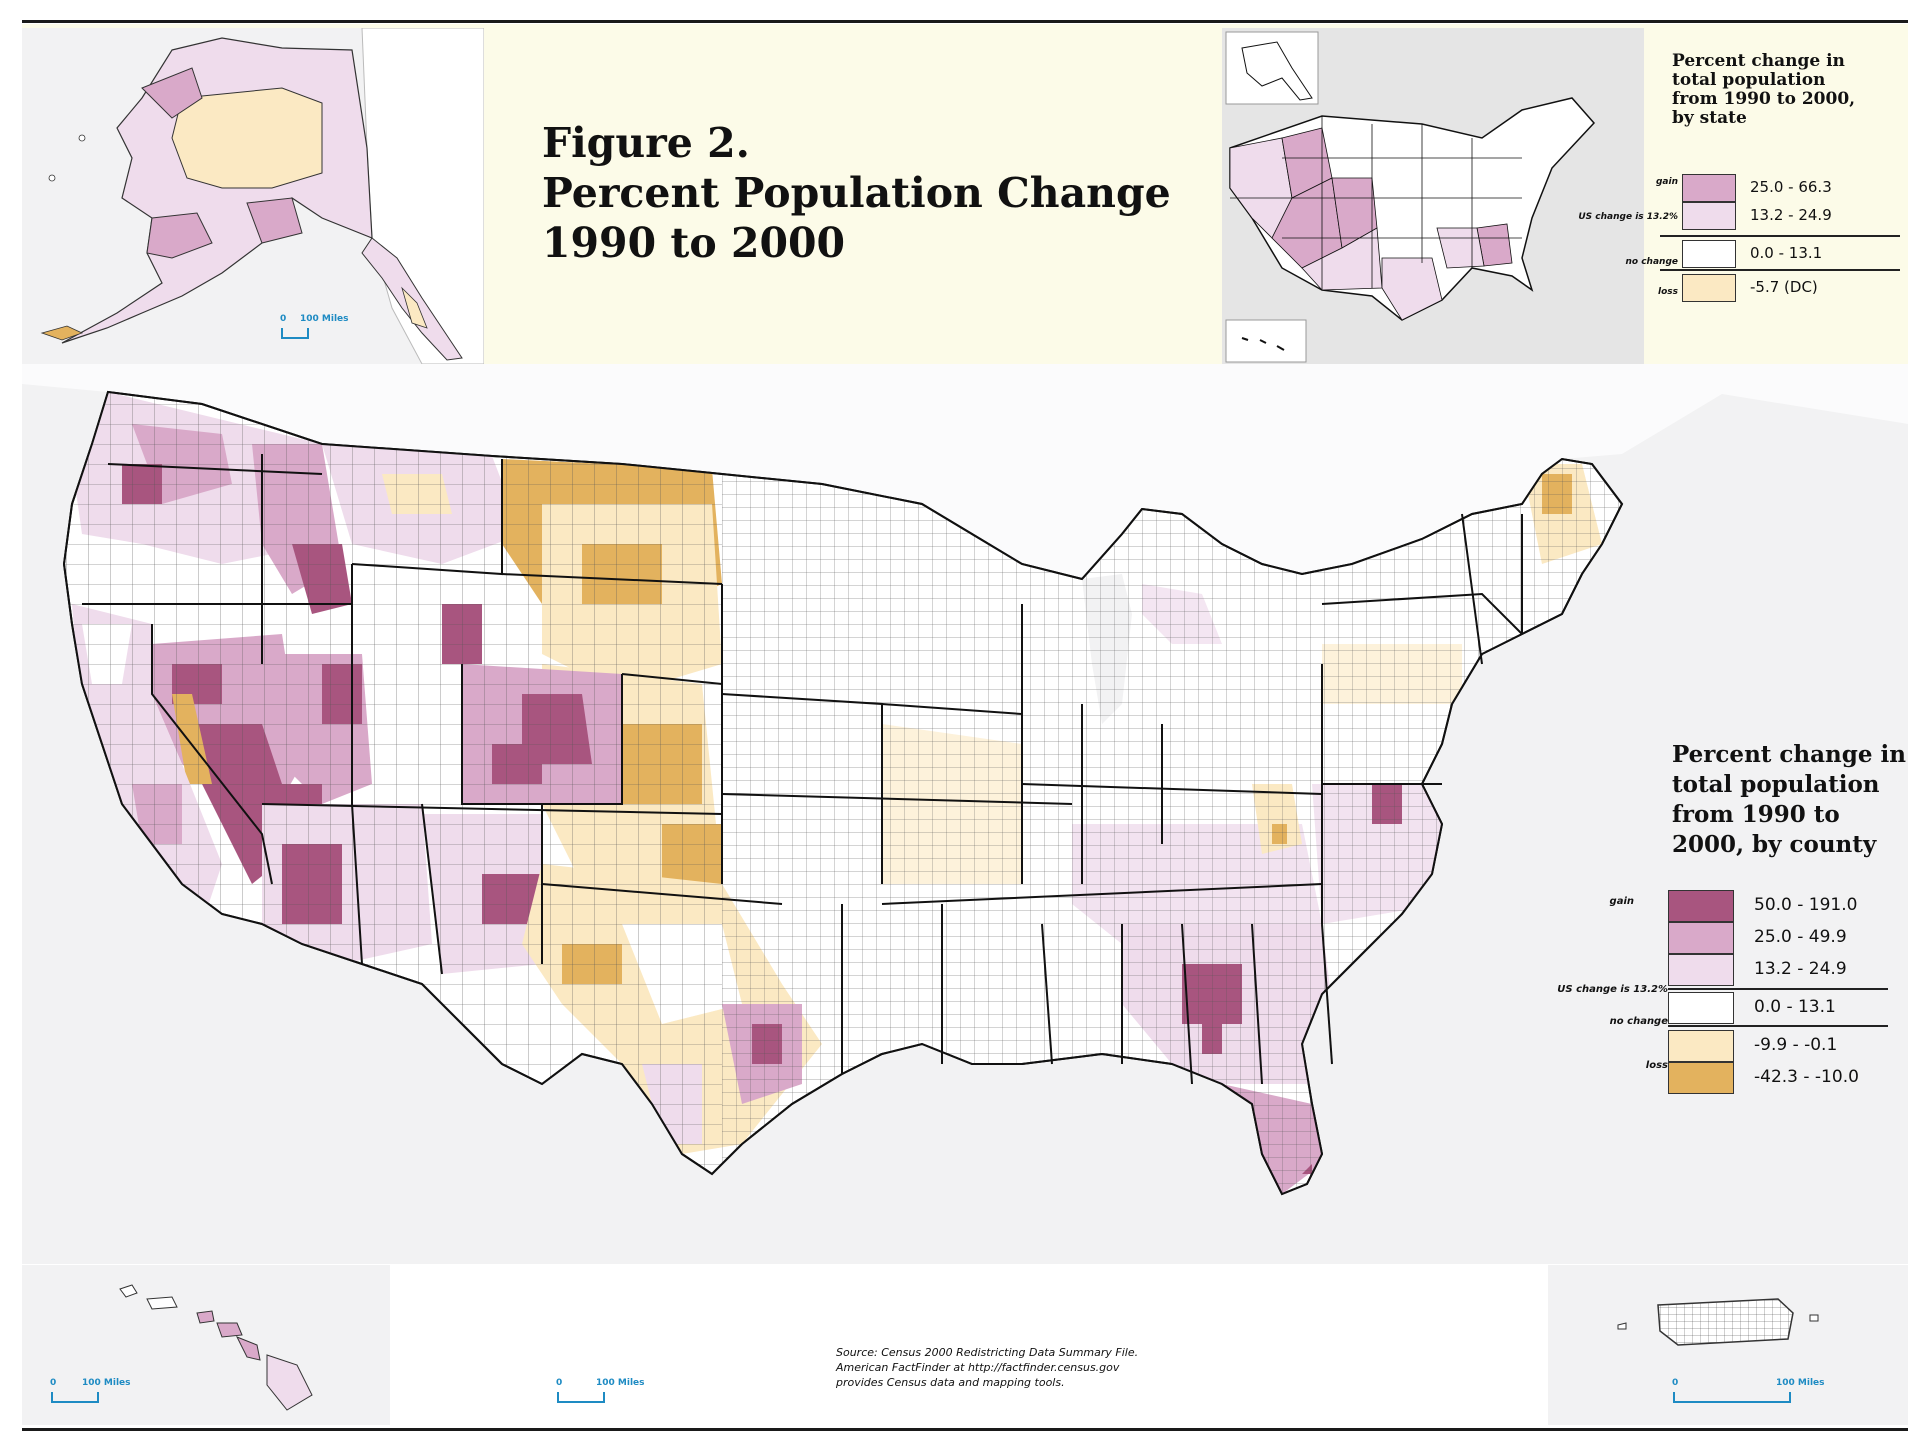 Image resolution: width=1930 pixels, height=1435 pixels. What do you see at coordinates (1800, 969) in the screenshot?
I see `county-legend-label-3: 13.2 - 24.9` at bounding box center [1800, 969].